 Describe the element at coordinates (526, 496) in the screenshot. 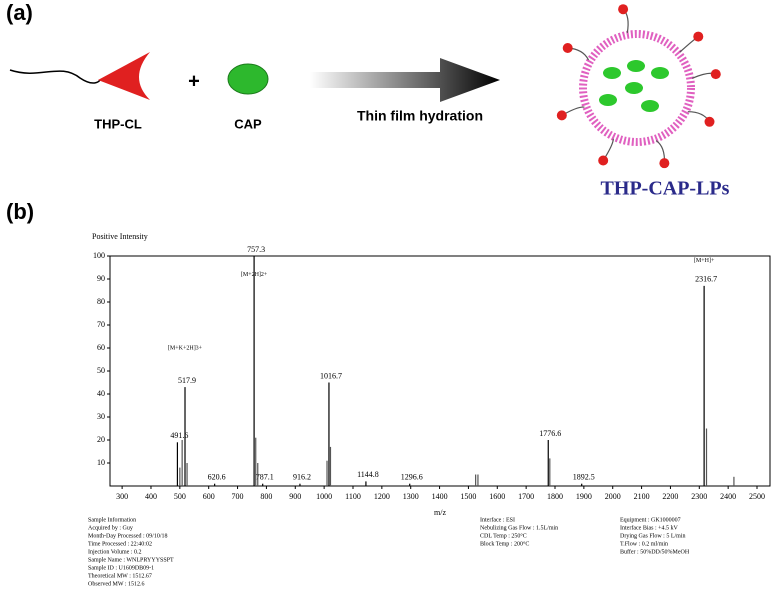

I see `x-tick-label: 1700` at that location.